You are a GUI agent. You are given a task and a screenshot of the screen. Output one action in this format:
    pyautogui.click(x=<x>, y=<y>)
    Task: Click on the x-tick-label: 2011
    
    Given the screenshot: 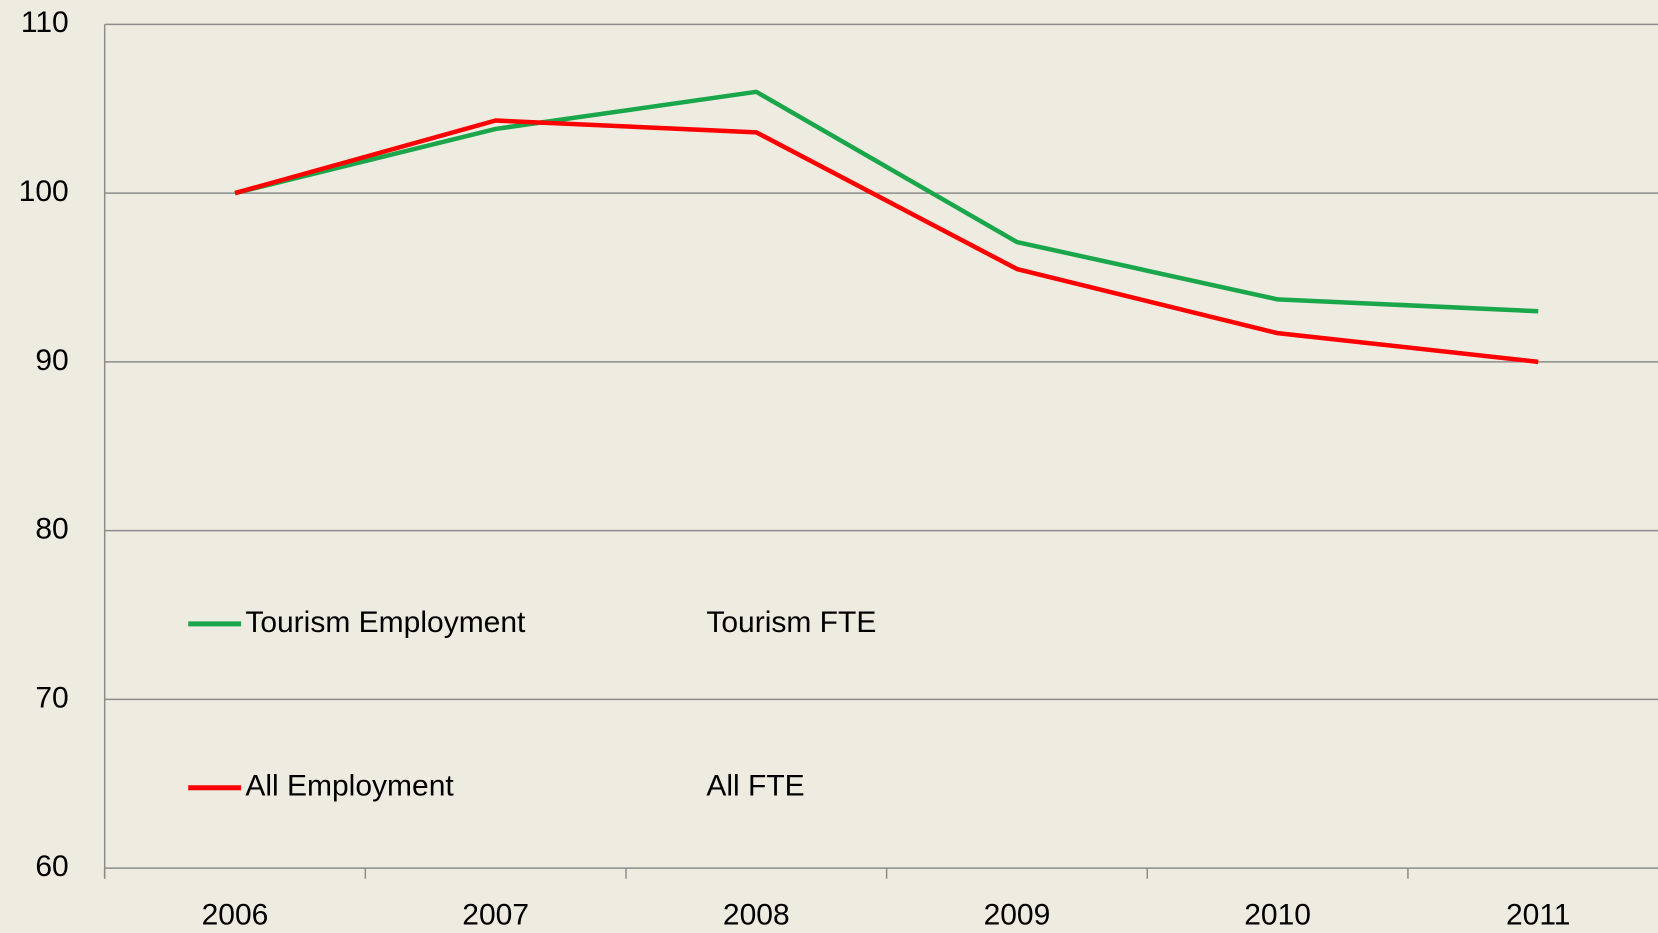 What is the action you would take?
    pyautogui.click(x=1538, y=915)
    